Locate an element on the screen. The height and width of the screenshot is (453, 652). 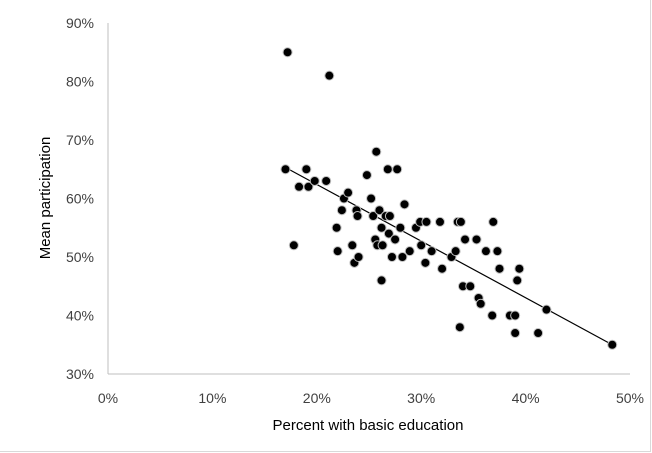
x-tick-label: 30% is located at coordinates (421, 398).